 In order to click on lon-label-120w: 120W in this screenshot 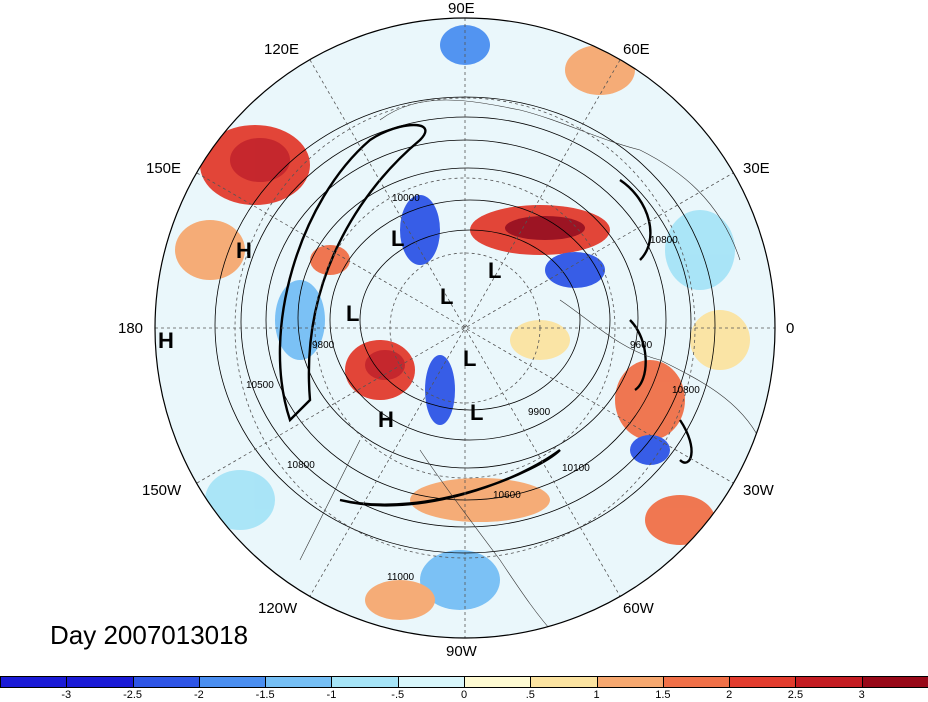, I will do `click(278, 608)`.